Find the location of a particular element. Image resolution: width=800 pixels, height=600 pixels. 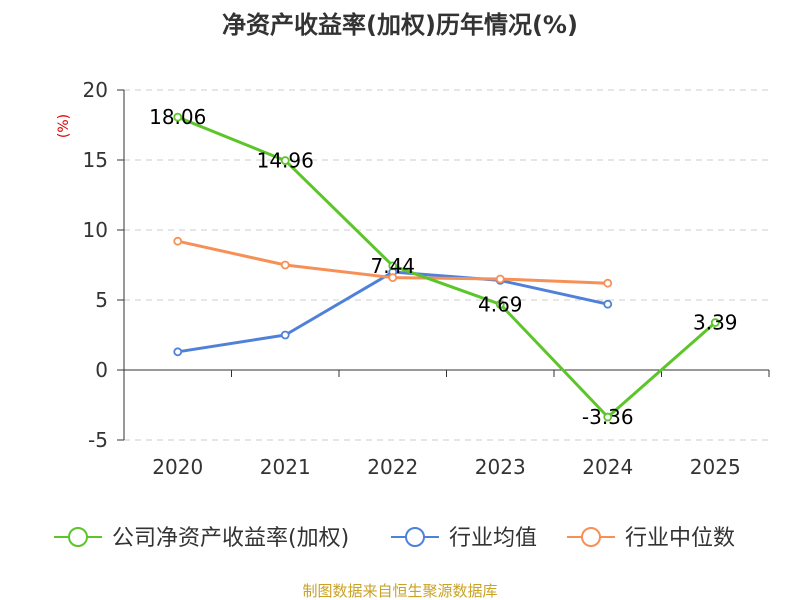

data-label: 14.96 is located at coordinates (285, 161).